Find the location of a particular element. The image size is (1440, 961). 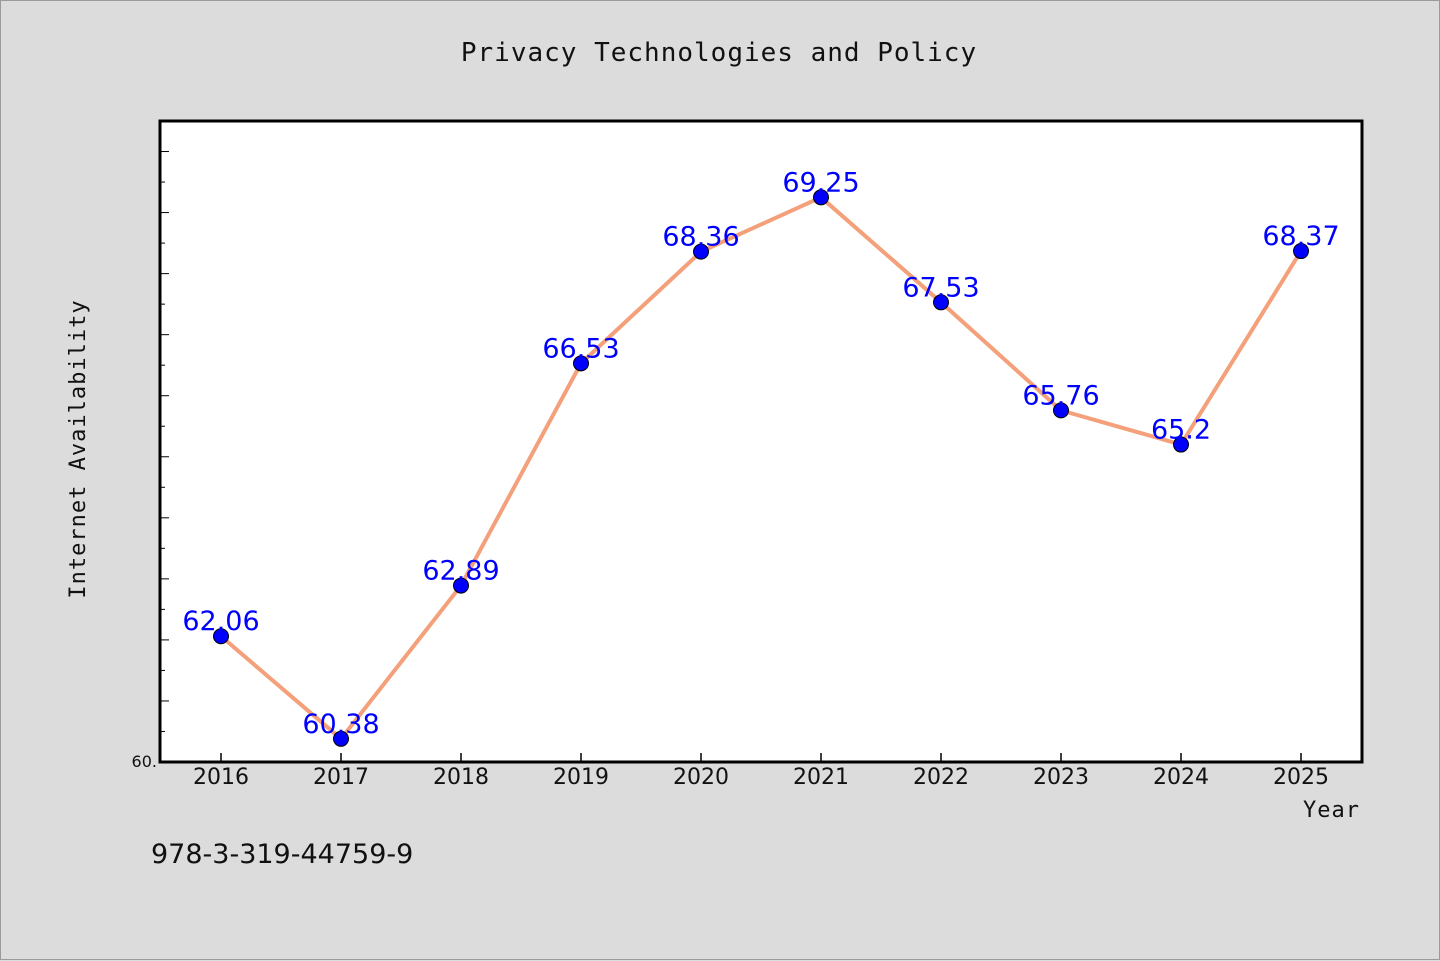

x-tick-label: 2022 is located at coordinates (941, 777).